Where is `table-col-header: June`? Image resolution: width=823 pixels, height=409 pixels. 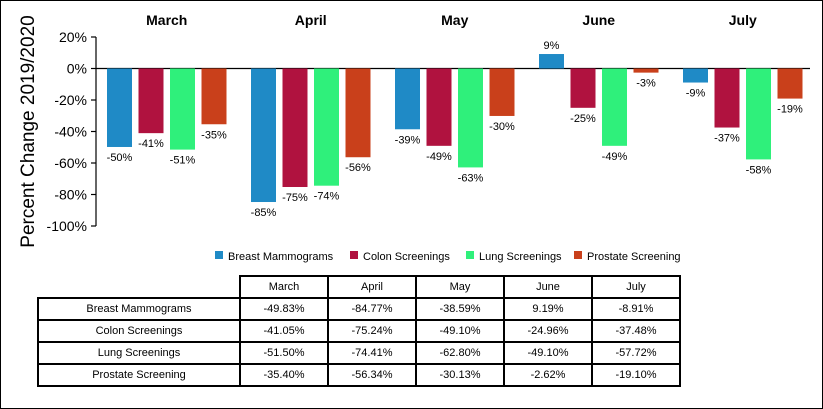 table-col-header: June is located at coordinates (548, 287).